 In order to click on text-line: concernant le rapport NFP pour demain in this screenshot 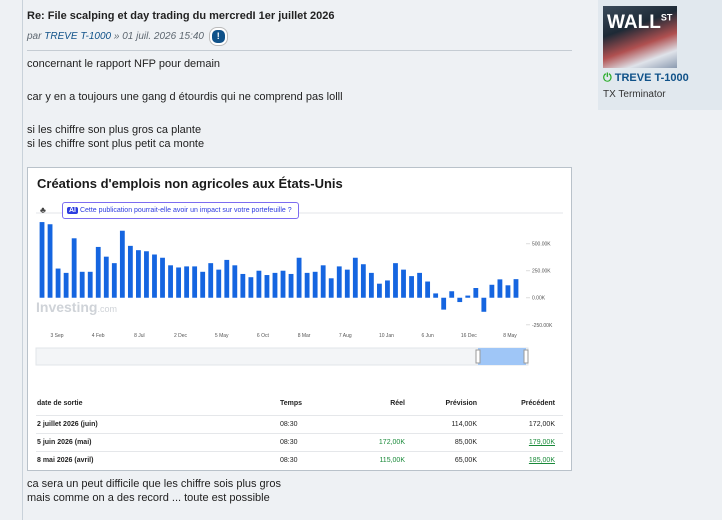, I will do `click(124, 64)`.